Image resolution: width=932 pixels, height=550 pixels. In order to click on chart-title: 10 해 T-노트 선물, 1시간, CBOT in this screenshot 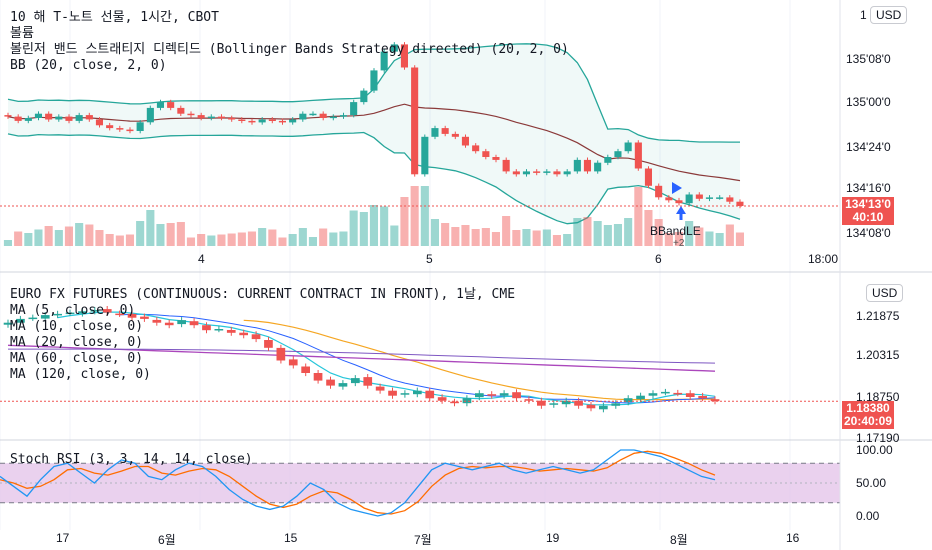, I will do `click(114, 17)`.